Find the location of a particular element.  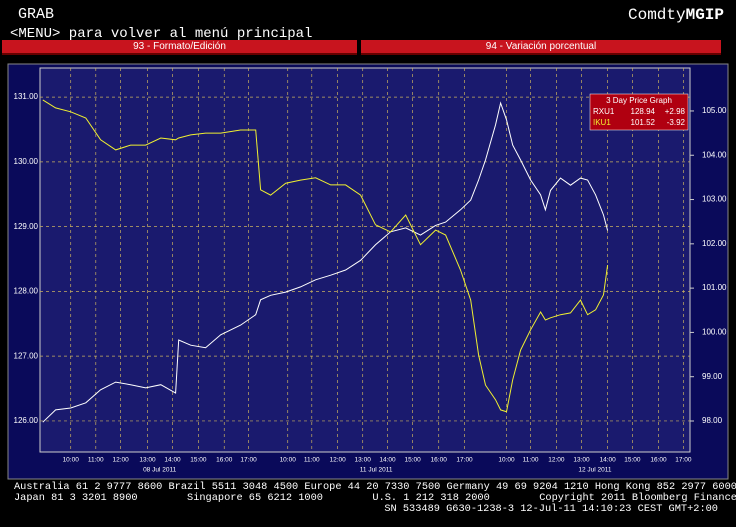

y2-tick-label: 99.00 is located at coordinates (712, 376).